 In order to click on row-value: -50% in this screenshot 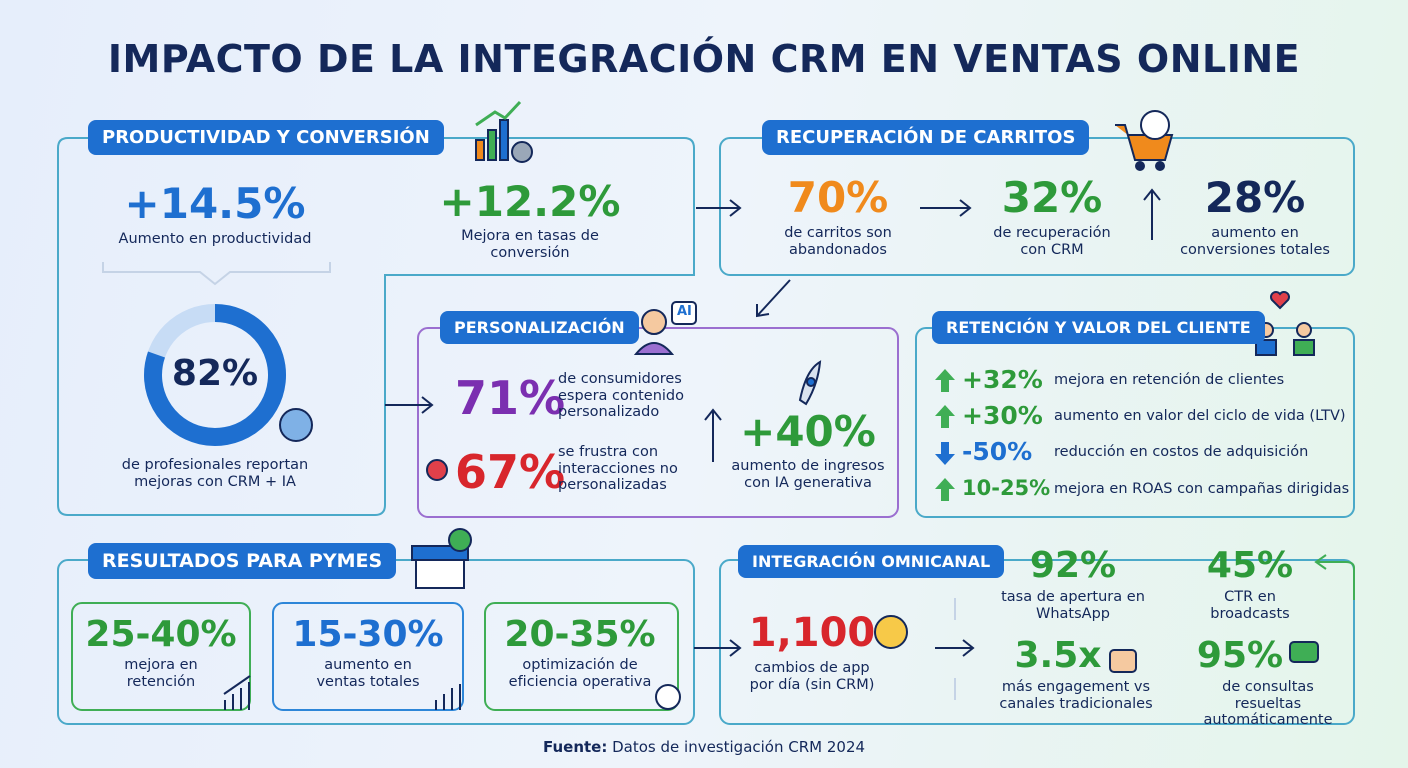, I will do `click(997, 451)`.